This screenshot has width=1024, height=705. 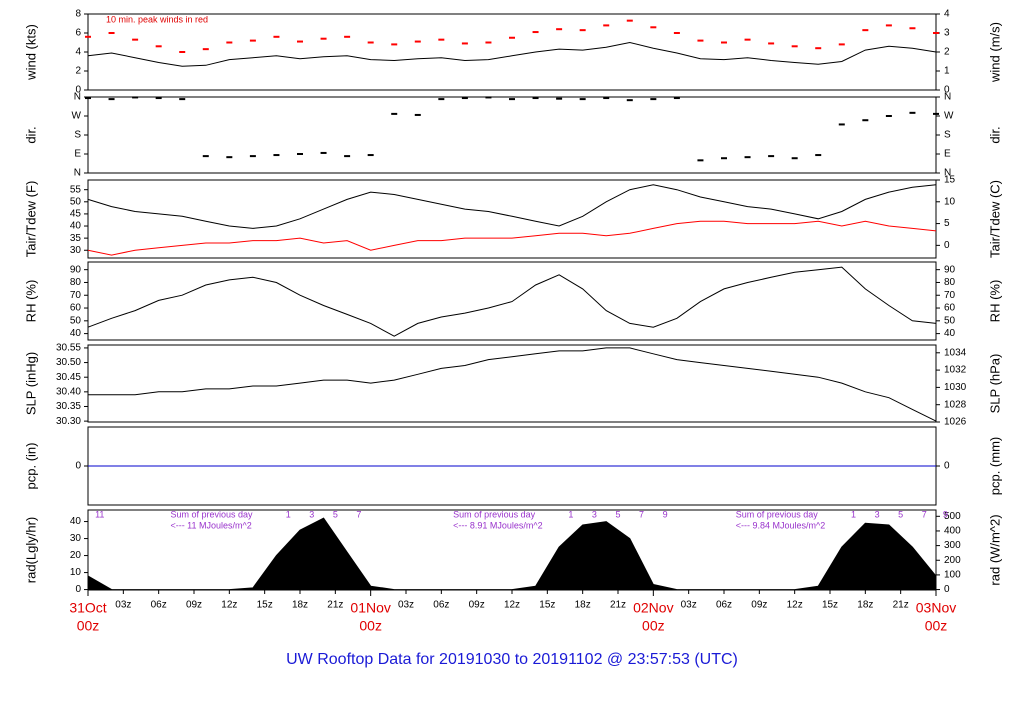 What do you see at coordinates (950, 180) in the screenshot?
I see `y2-tick-label: 15` at bounding box center [950, 180].